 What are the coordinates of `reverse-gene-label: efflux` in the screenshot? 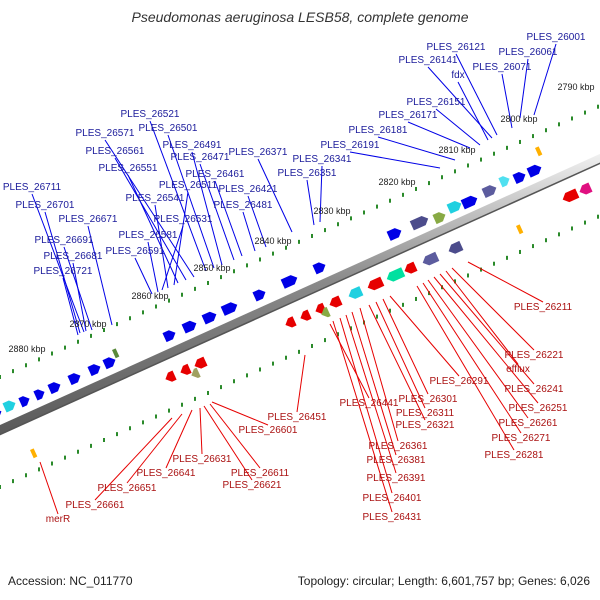 It's located at (518, 369).